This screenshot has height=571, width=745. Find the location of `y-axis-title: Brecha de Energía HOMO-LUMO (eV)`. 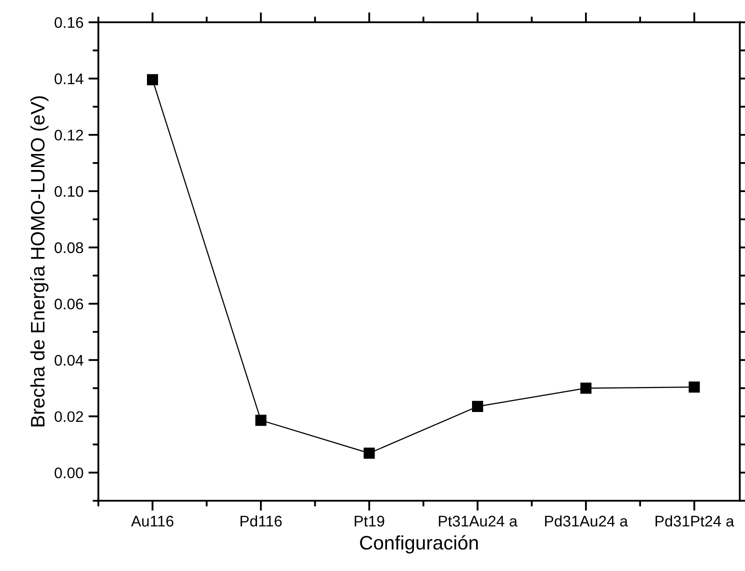

y-axis-title: Brecha de Energía HOMO-LUMO (eV) is located at coordinates (39, 261).